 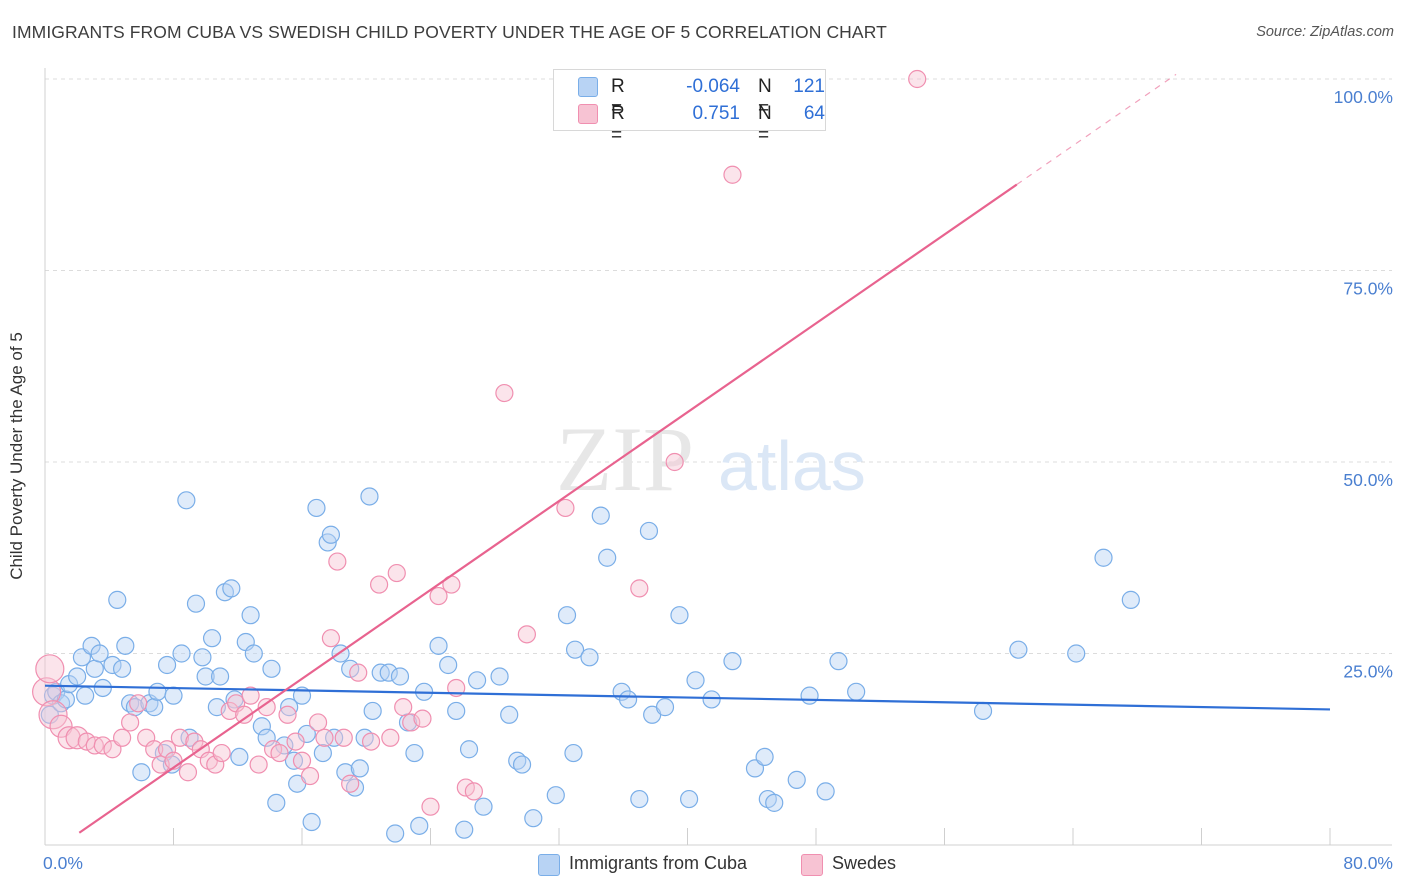 What do you see at coordinates (716, 113) in the screenshot?
I see `legend-r-value: 0.751` at bounding box center [716, 113].